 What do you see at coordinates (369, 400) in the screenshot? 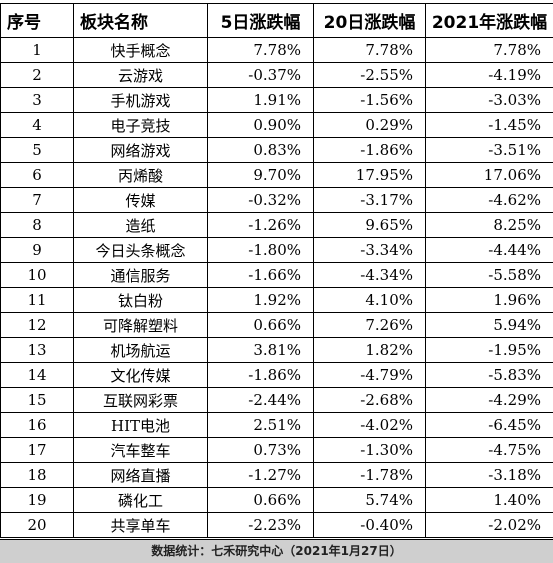
I see `cell-20day-change: -2.68%` at bounding box center [369, 400].